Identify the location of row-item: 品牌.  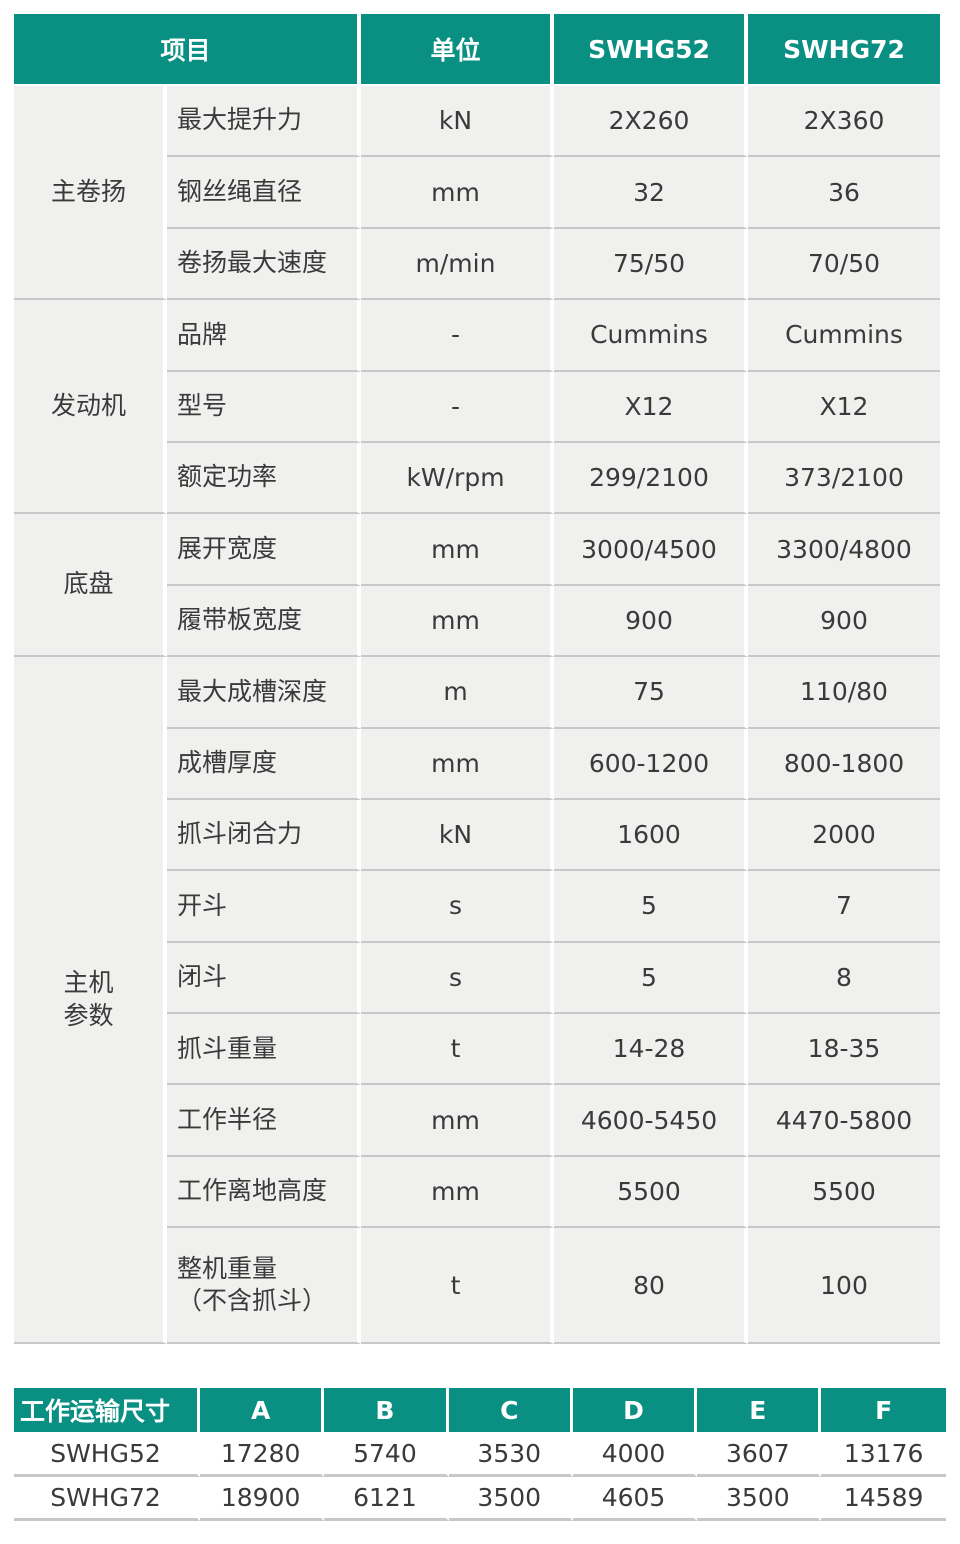
(264, 336).